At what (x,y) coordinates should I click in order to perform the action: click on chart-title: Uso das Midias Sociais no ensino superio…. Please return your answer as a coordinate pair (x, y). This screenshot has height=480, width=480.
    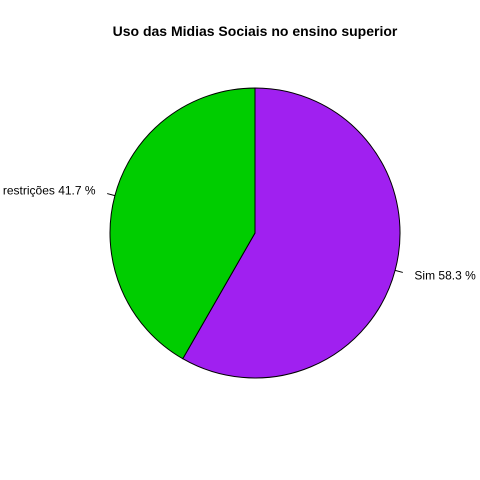
    Looking at the image, I should click on (255, 31).